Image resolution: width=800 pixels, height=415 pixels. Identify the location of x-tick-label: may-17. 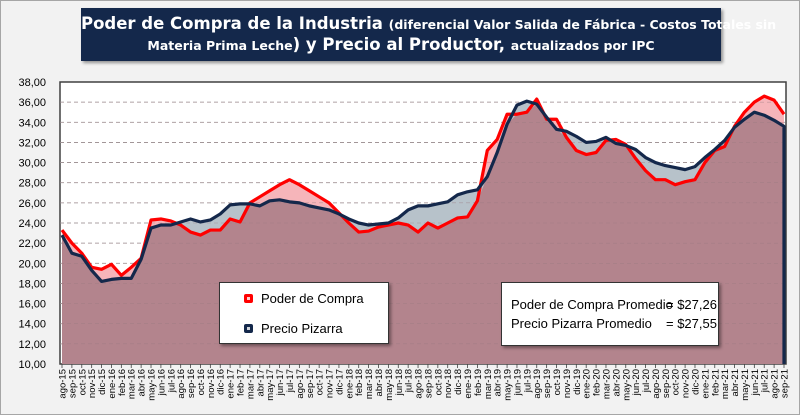
(270, 385).